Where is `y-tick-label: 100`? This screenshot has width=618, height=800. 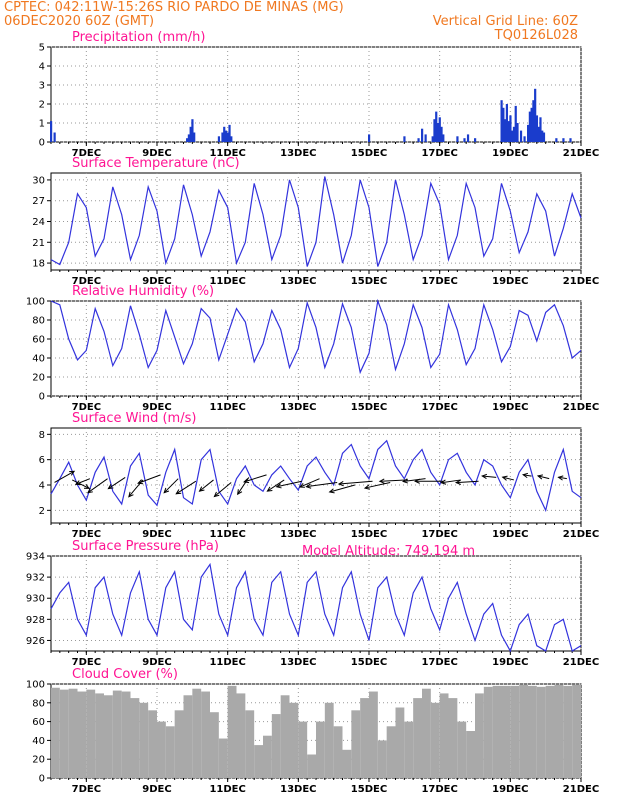
y-tick-label: 100 is located at coordinates (35, 685).